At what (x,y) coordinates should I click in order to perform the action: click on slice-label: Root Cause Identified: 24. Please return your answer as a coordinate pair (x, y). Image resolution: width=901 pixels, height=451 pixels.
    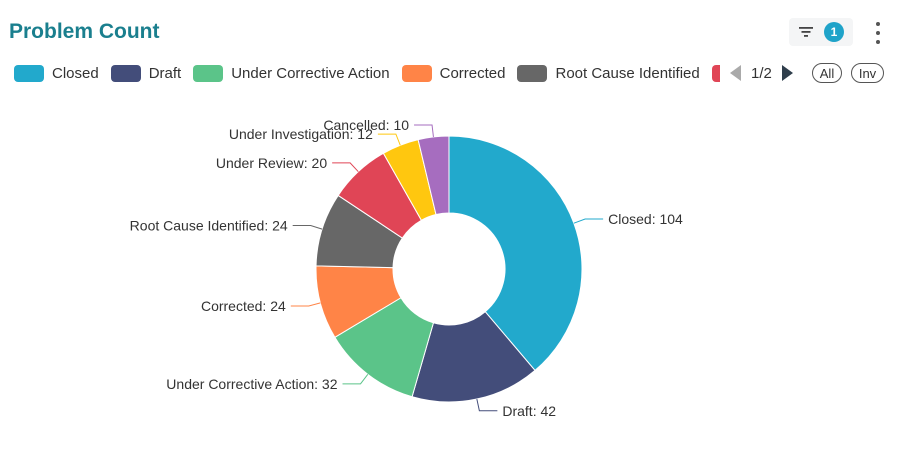
    Looking at the image, I should click on (209, 225).